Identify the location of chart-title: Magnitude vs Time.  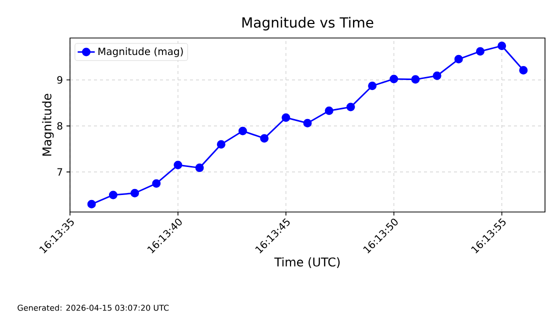
(308, 23).